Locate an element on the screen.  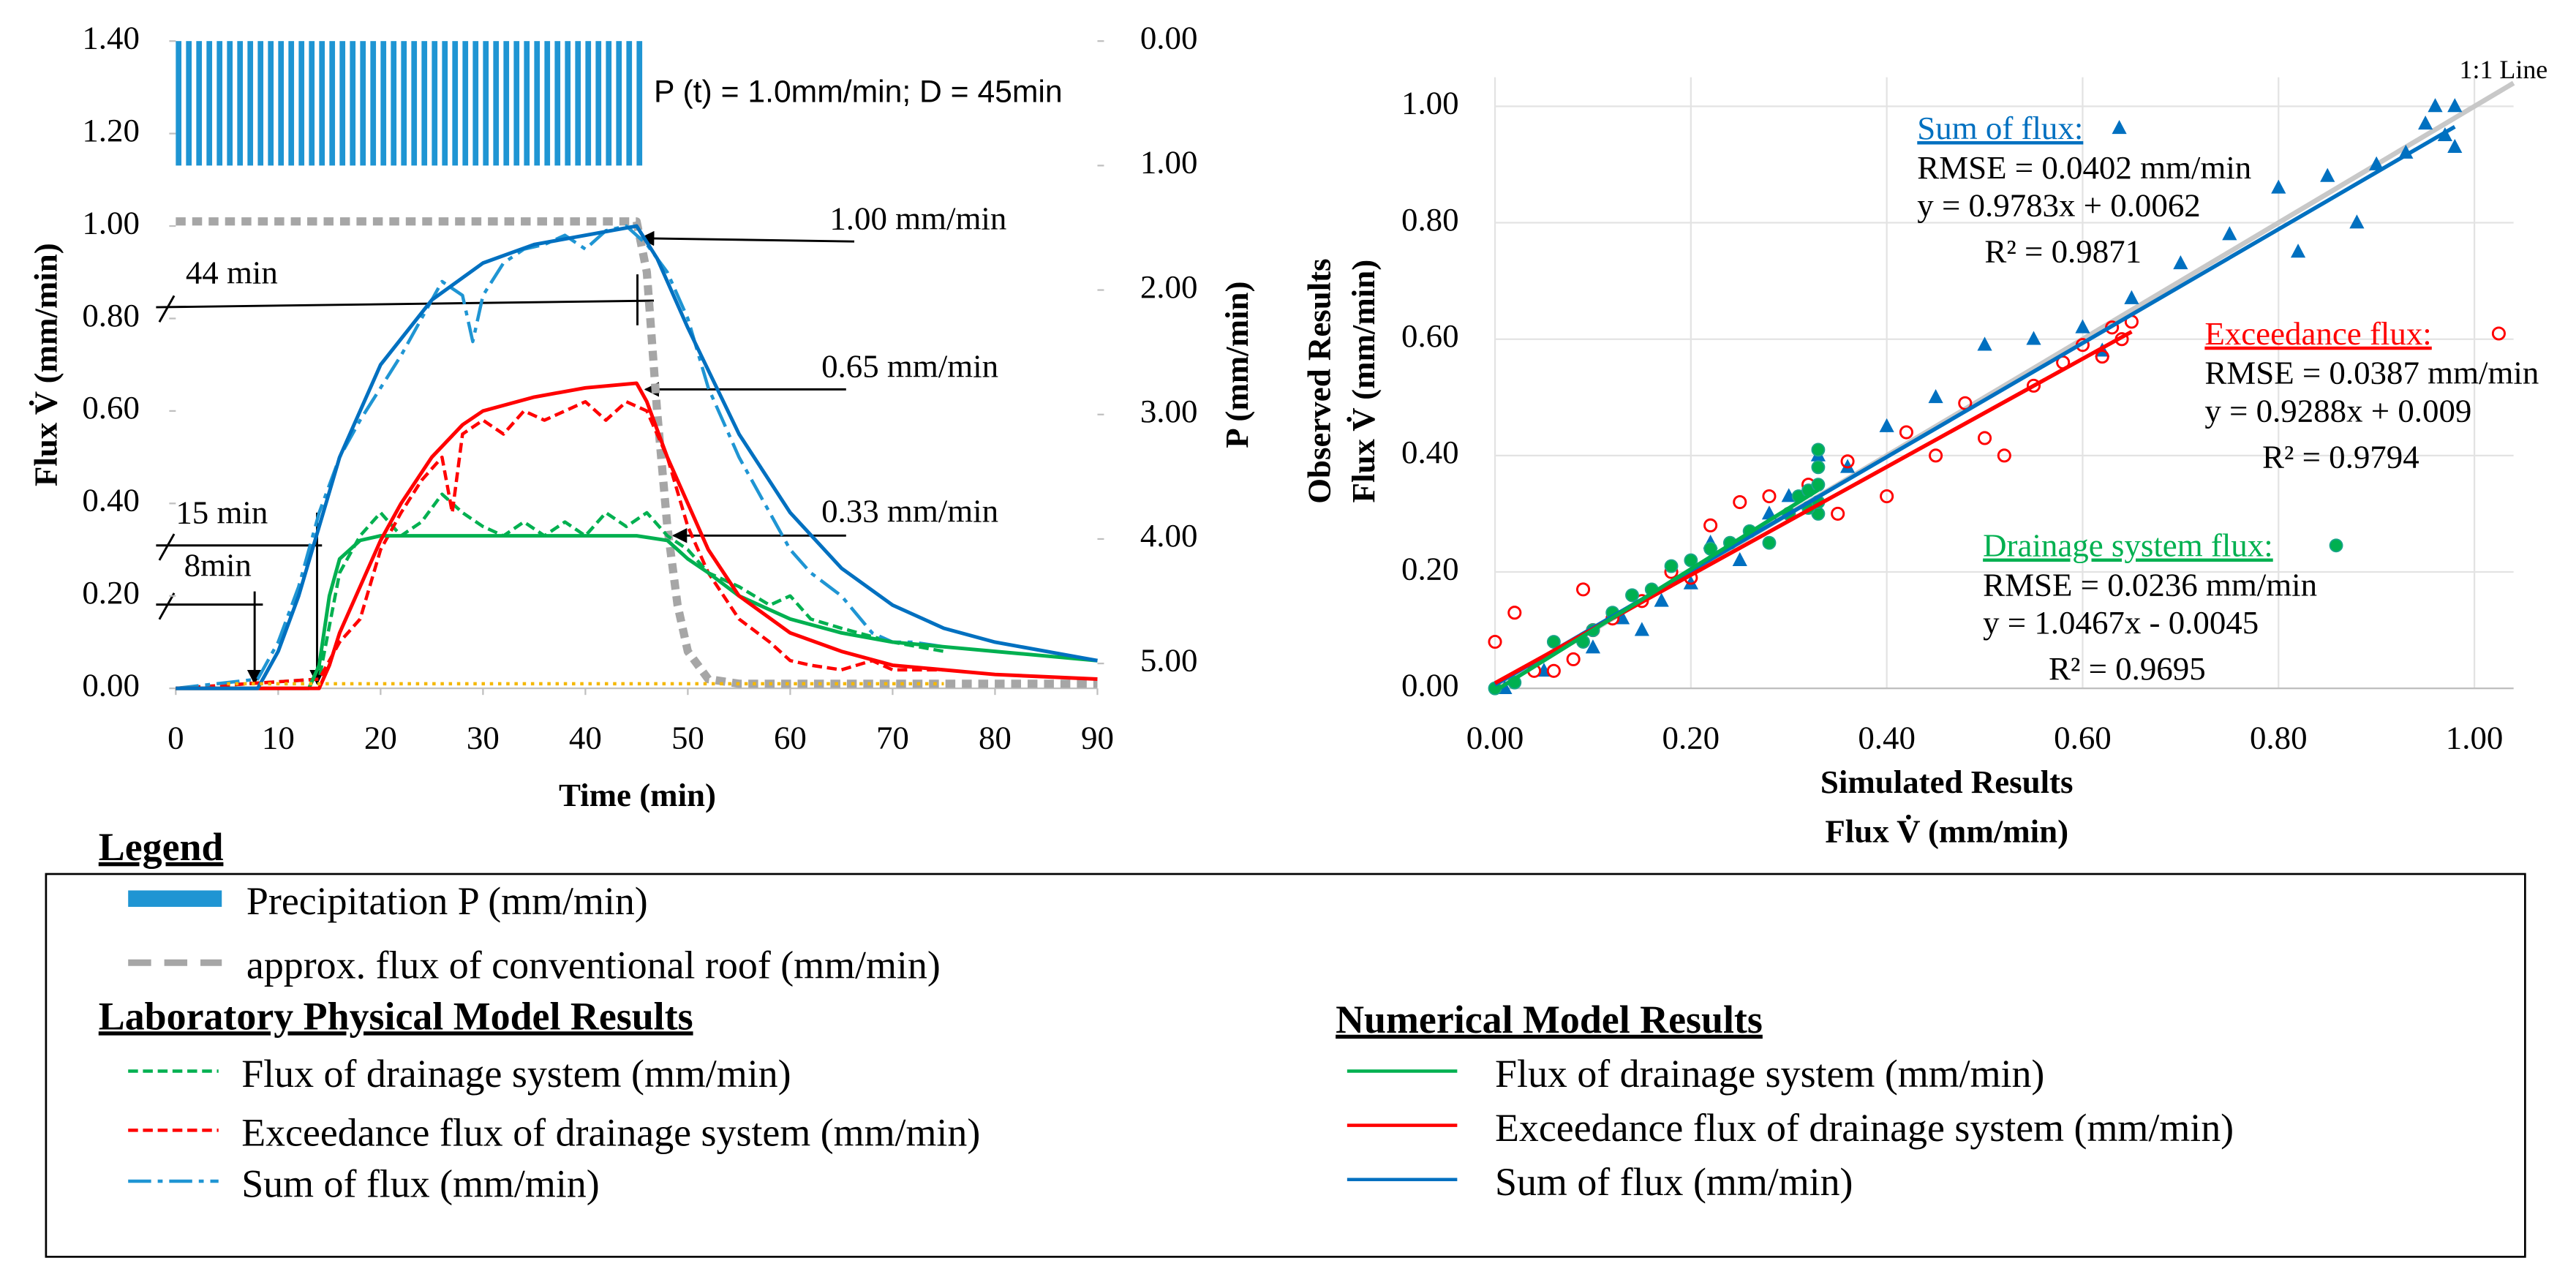
annotation: 0.65 mm/min is located at coordinates (909, 366).